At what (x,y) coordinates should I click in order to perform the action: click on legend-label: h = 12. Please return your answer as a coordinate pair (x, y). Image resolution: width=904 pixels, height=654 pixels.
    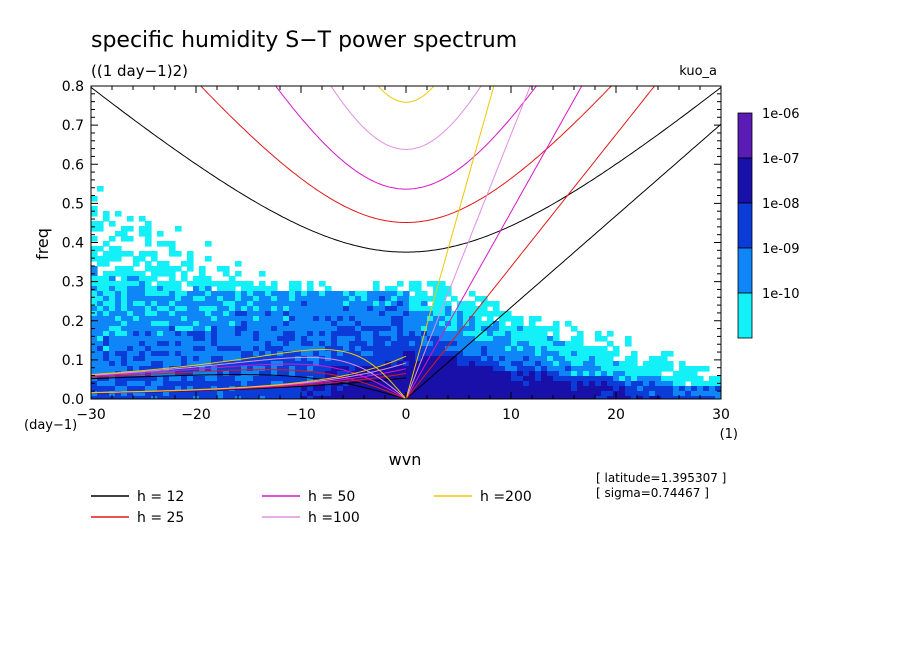
    Looking at the image, I should click on (160, 497).